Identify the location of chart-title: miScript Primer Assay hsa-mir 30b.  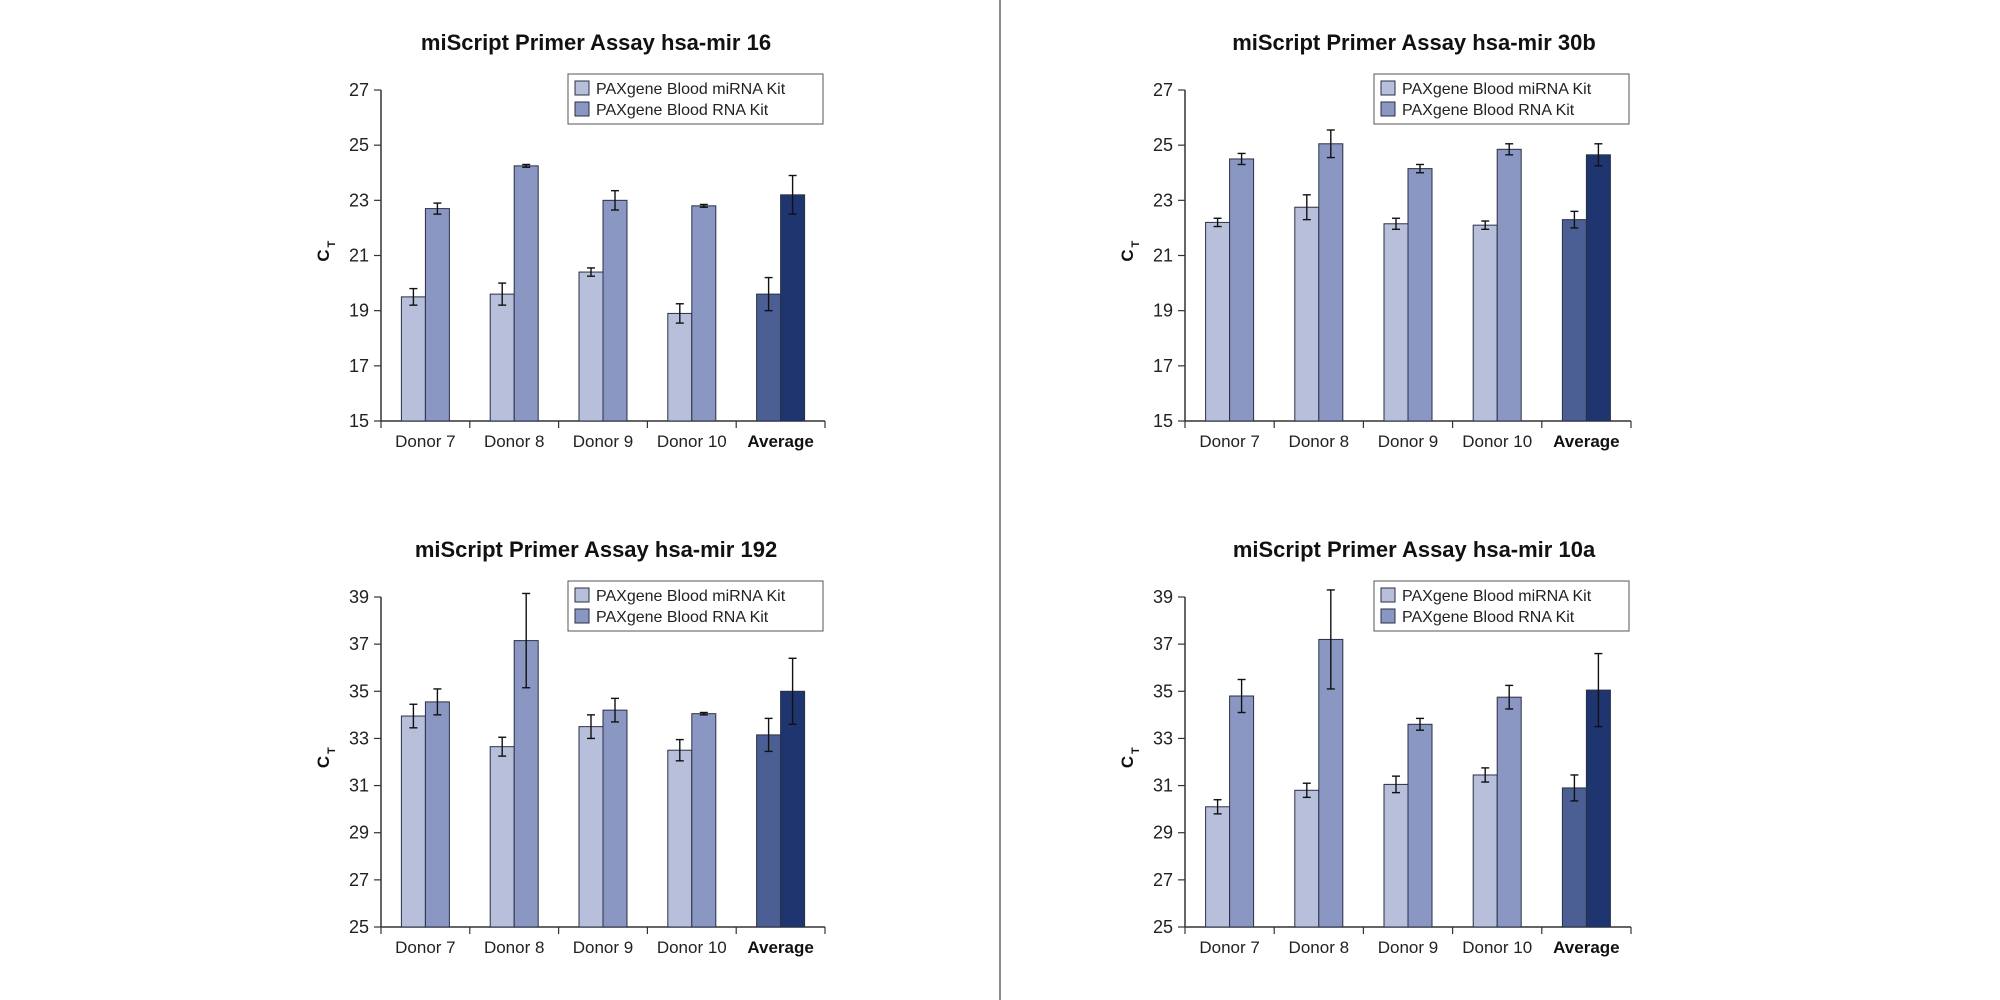
(1414, 42).